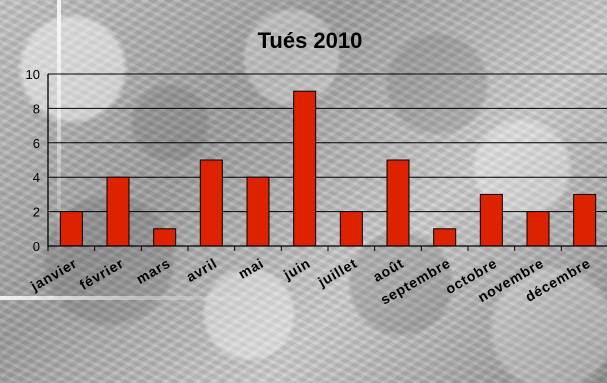  What do you see at coordinates (36, 246) in the screenshot?
I see `y-tick-label-0: 0` at bounding box center [36, 246].